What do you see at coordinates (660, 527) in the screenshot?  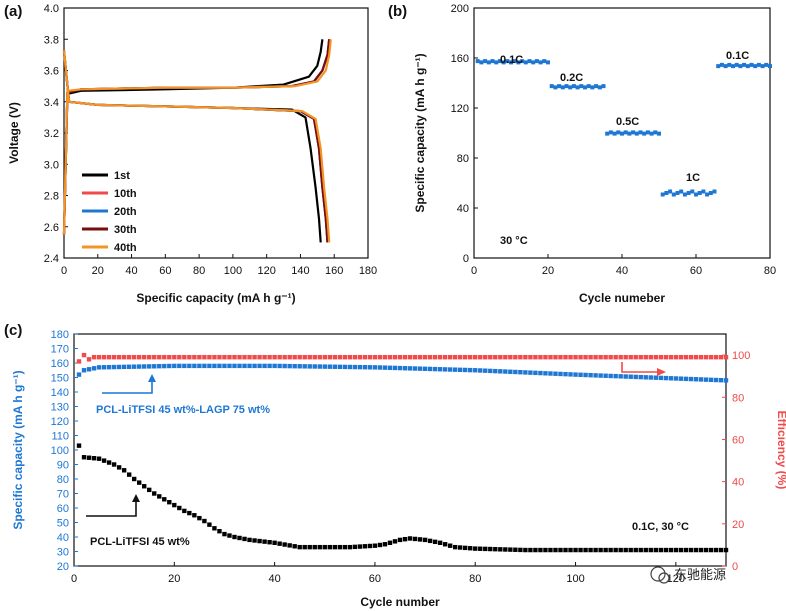 I see `panel-c-condition: 0.1C, 30 °C` at bounding box center [660, 527].